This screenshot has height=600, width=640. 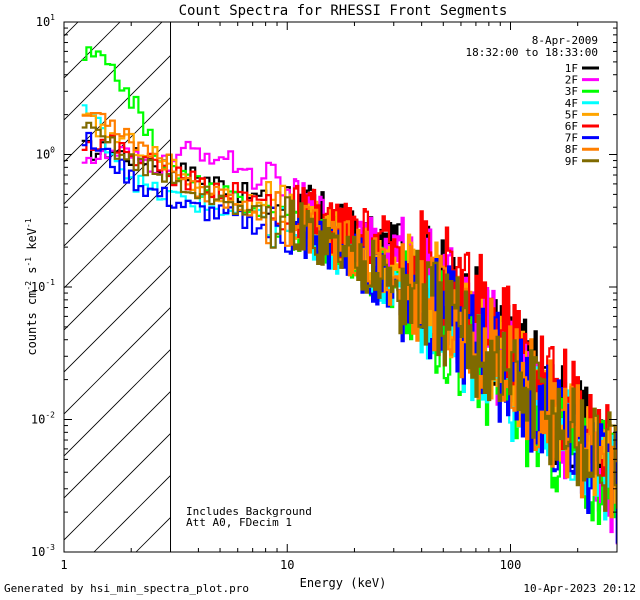 What do you see at coordinates (287, 565) in the screenshot?
I see `x-tick-label: 10` at bounding box center [287, 565].